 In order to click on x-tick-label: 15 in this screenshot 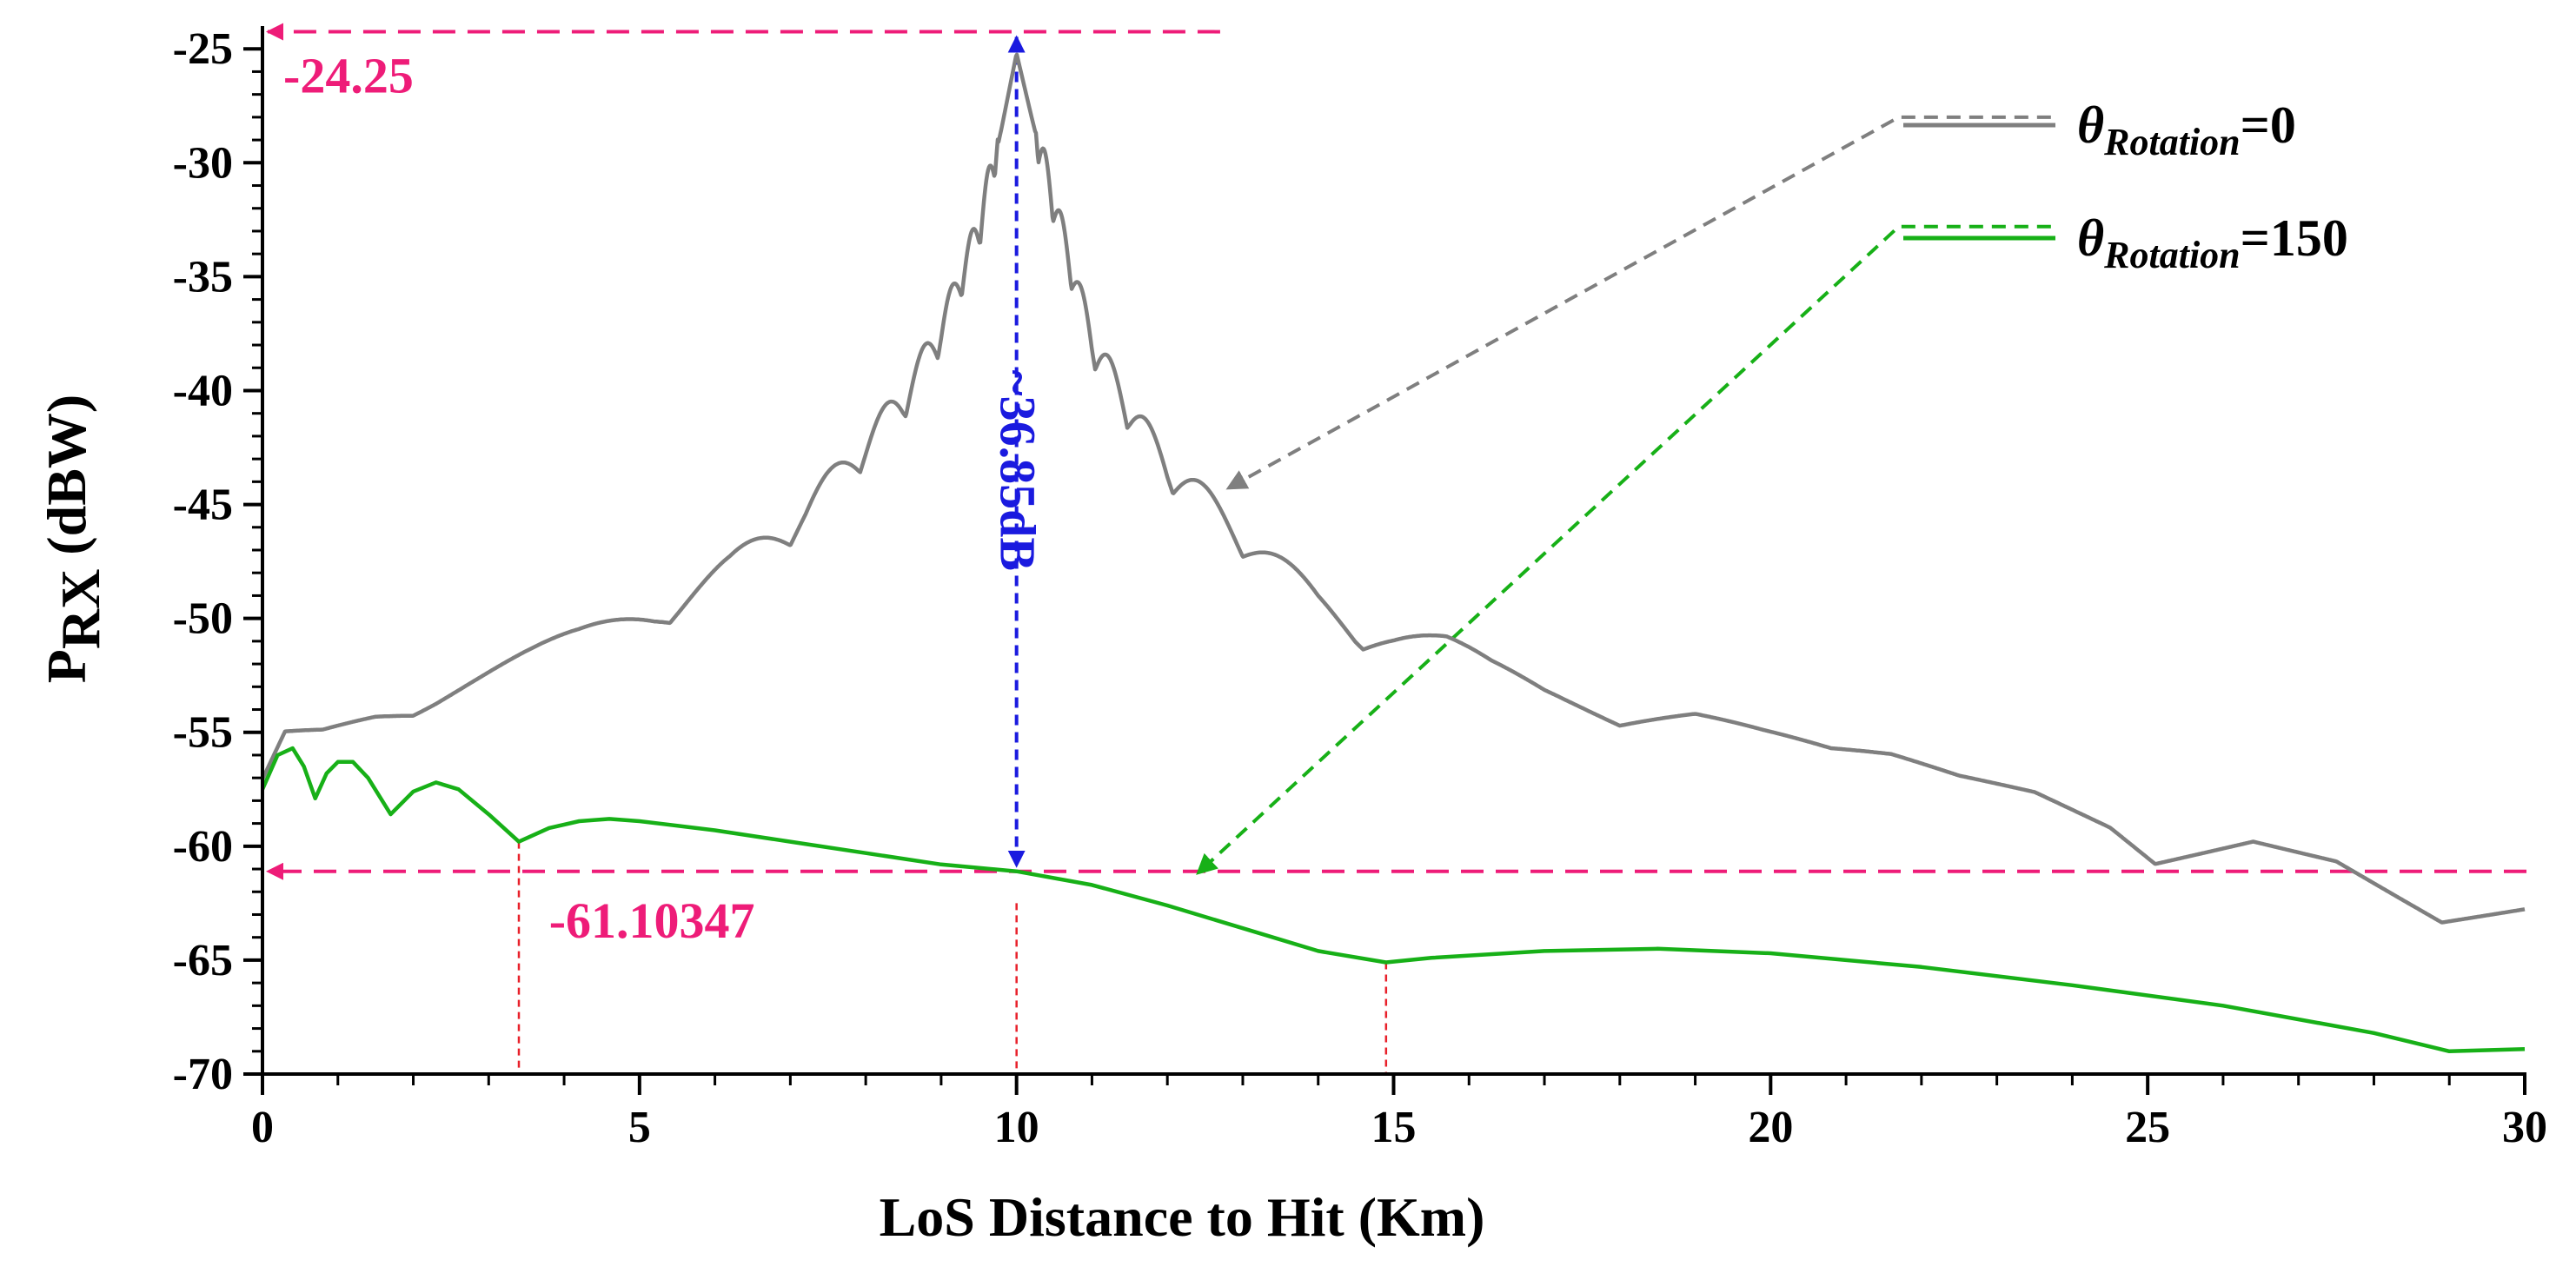, I will do `click(1394, 1127)`.